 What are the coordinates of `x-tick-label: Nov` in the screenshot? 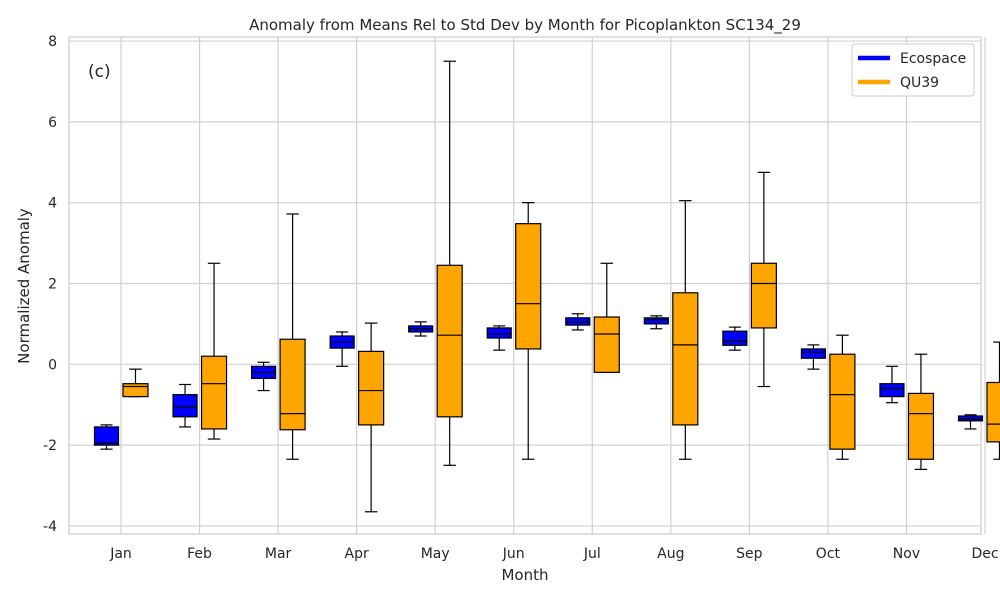 It's located at (906, 554).